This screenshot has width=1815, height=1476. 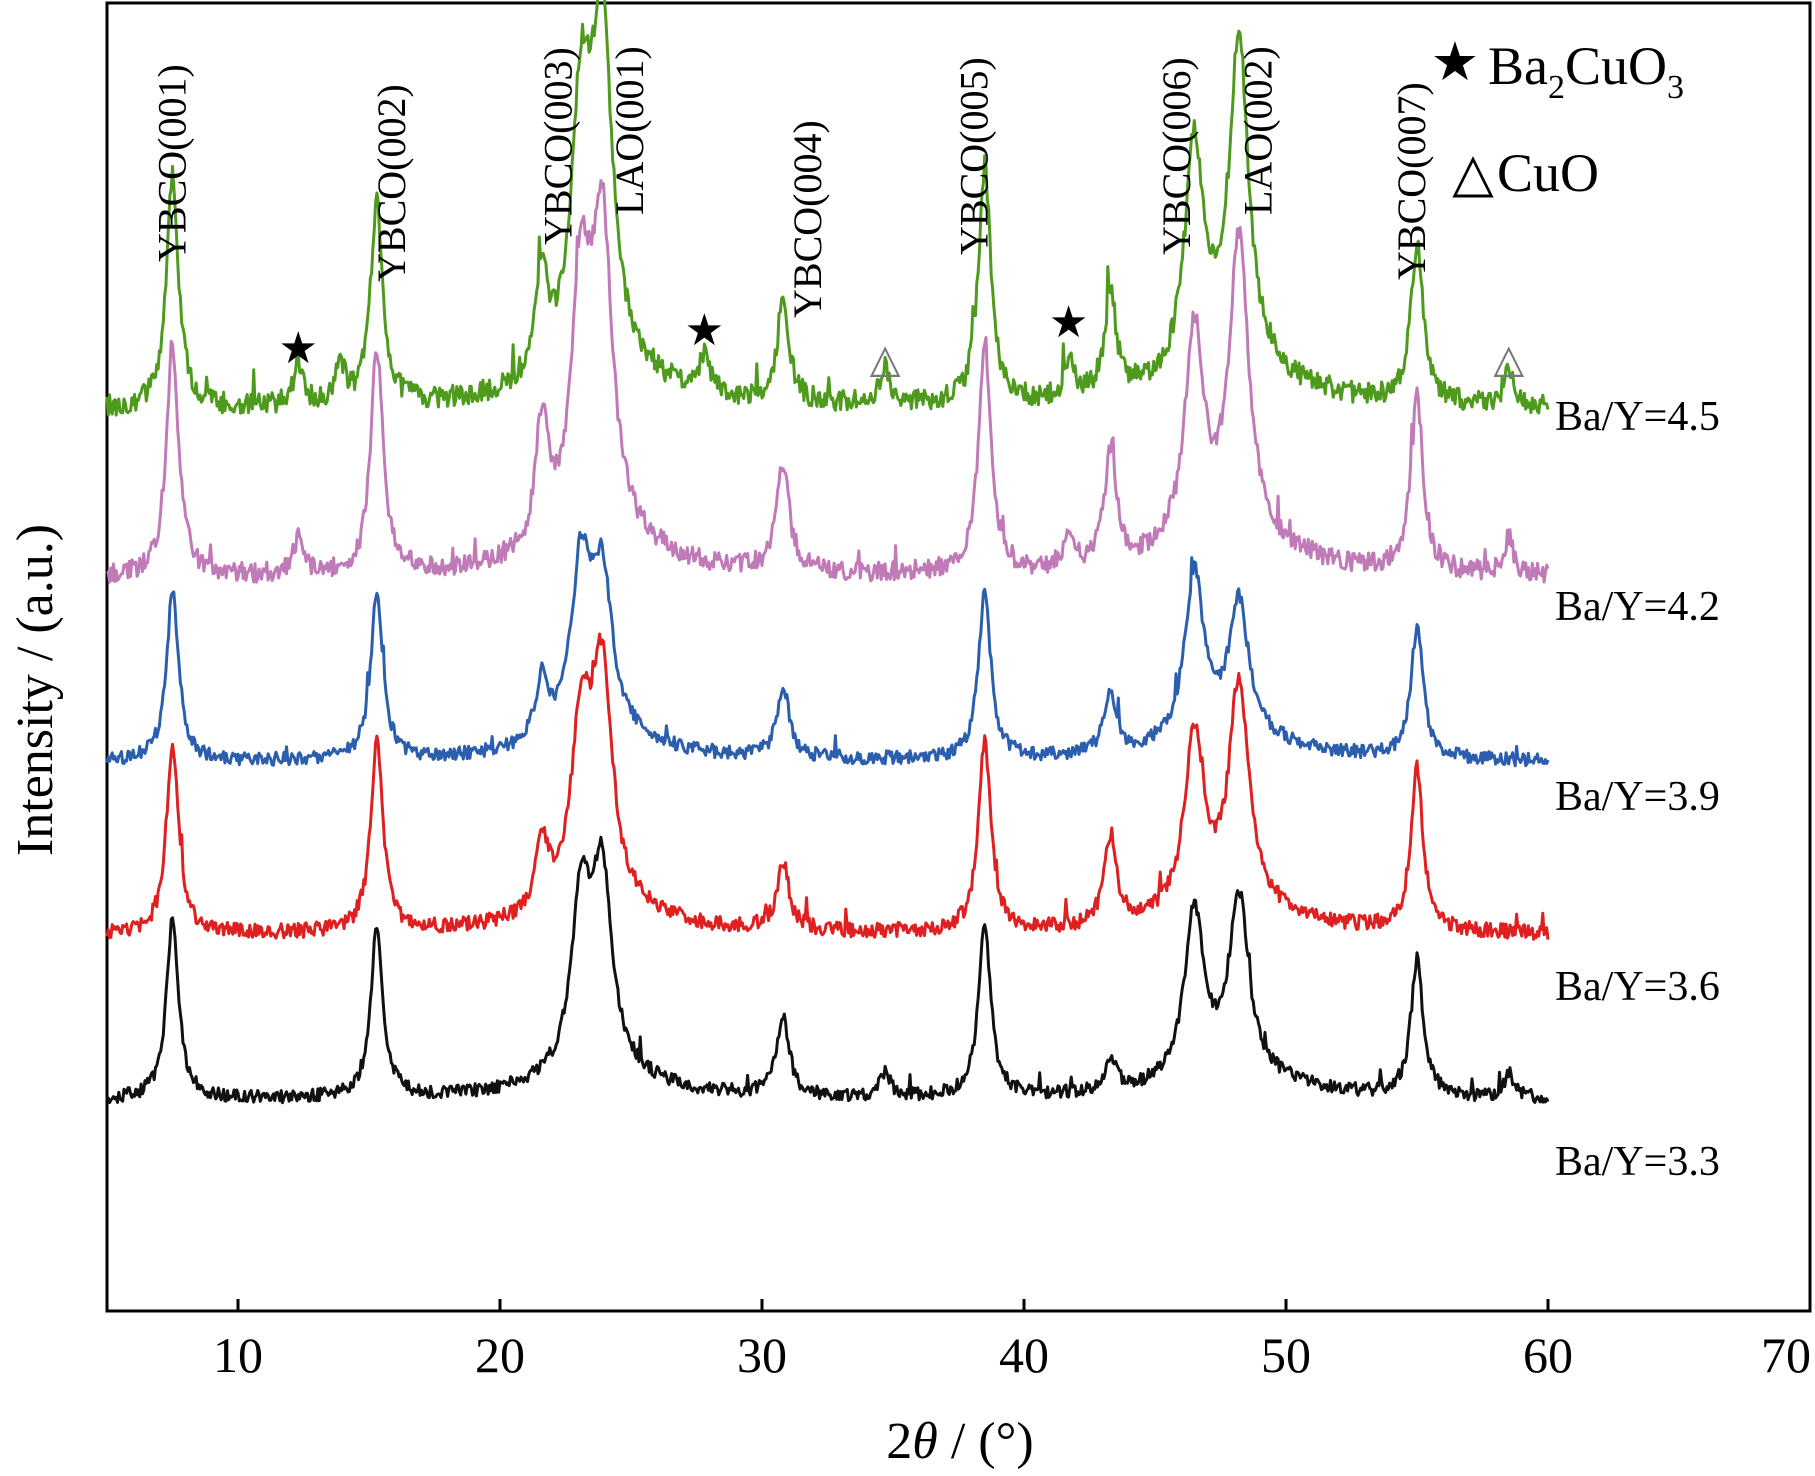 What do you see at coordinates (1637, 417) in the screenshot?
I see `series-label-ba-y-4-5: Ba/Y=4.5` at bounding box center [1637, 417].